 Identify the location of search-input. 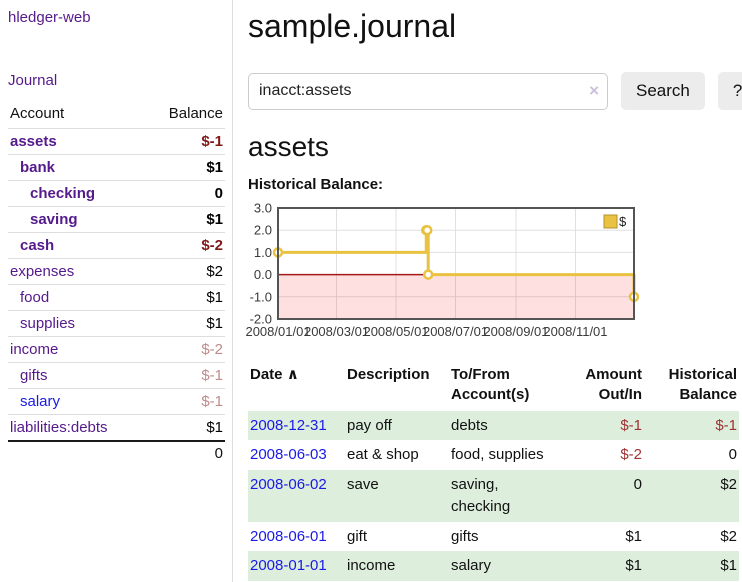
(428, 91).